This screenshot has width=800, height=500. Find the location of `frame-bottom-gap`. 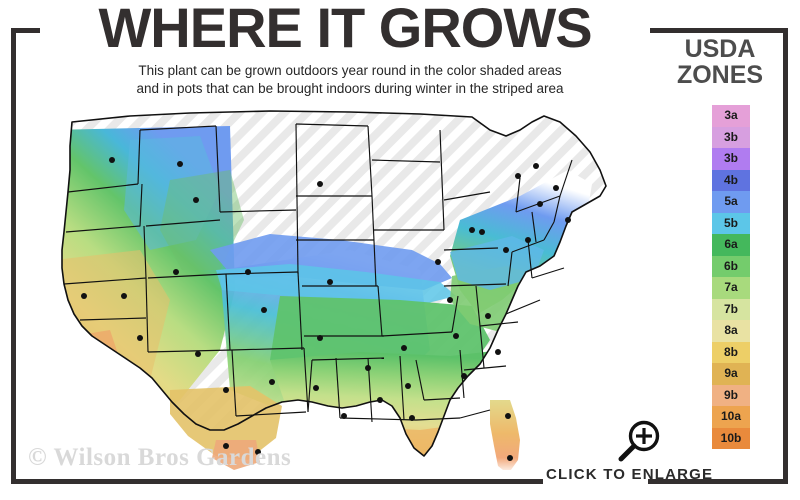

frame-bottom-gap is located at coordinates (595, 482).